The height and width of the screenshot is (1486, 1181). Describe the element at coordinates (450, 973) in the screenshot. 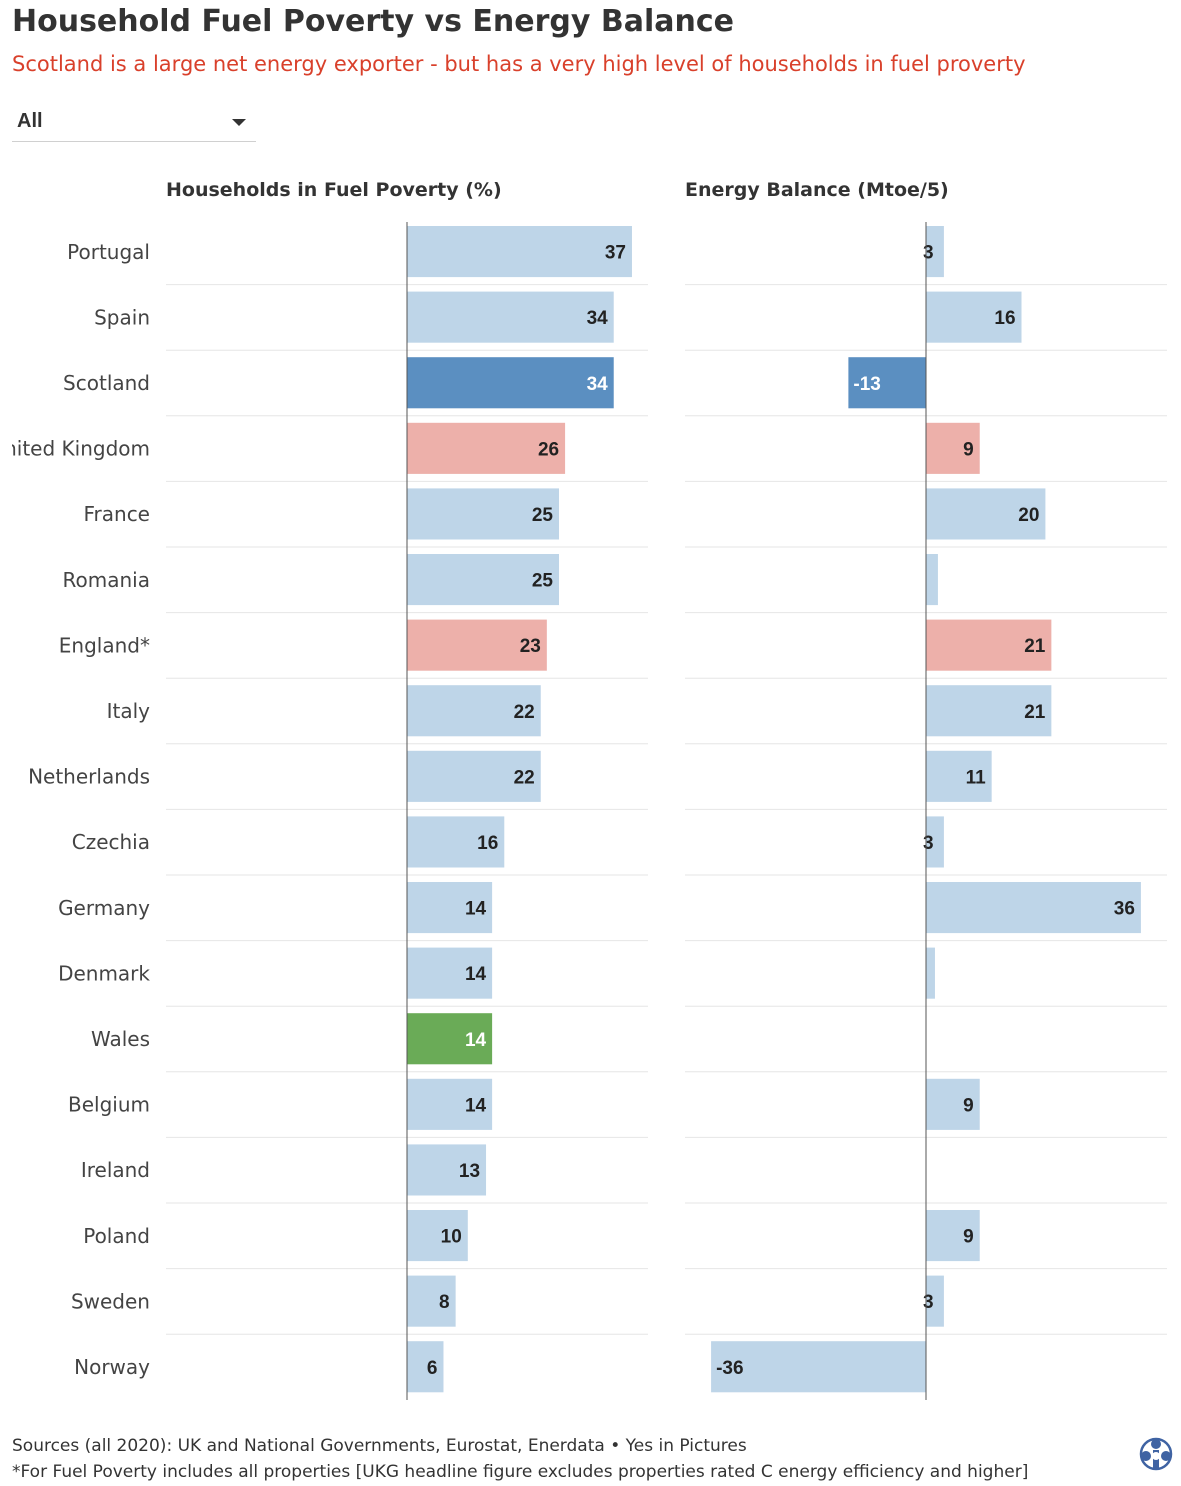

I see `bar-denmark-fuel-poverty` at that location.